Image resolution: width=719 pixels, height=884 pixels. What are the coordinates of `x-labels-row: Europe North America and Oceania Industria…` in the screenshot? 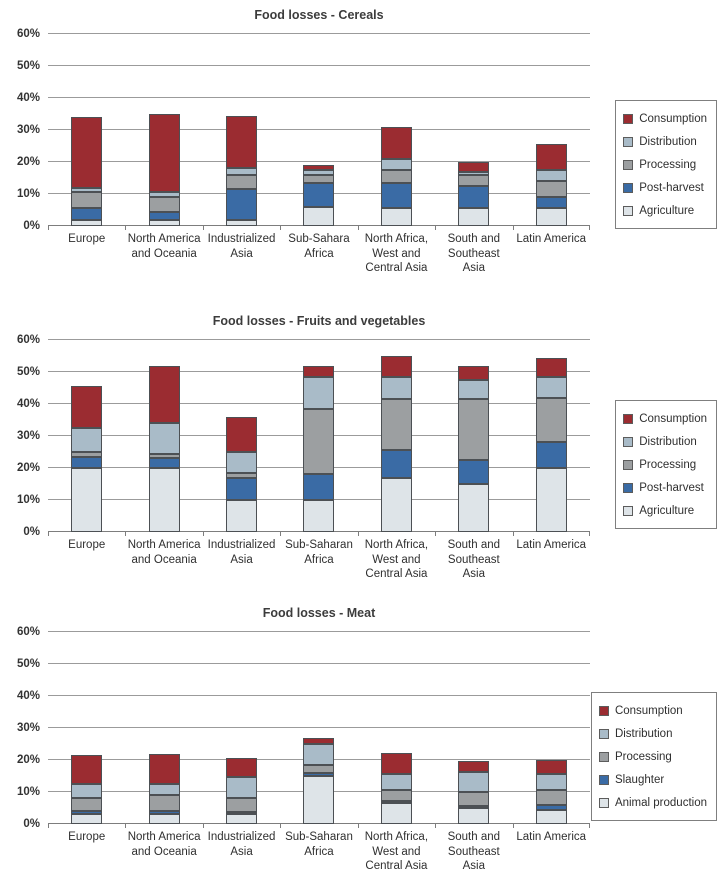 It's located at (319, 852).